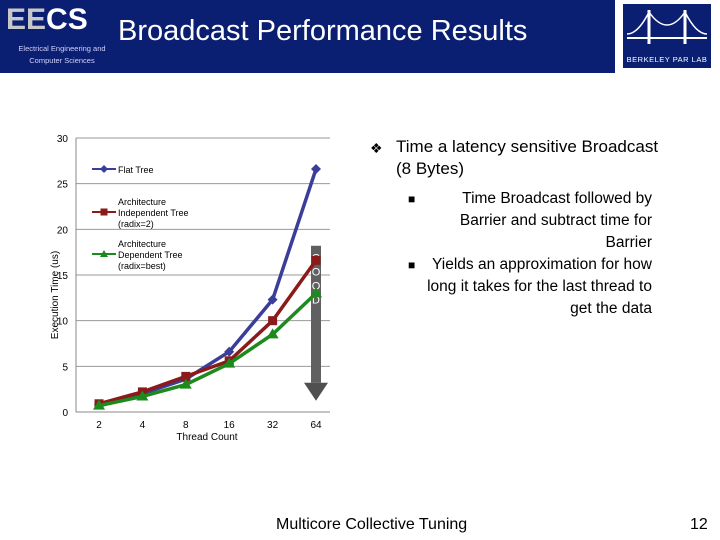 This screenshot has width=720, height=540. Describe the element at coordinates (63, 276) in the screenshot. I see `y-tick-label: 15` at that location.